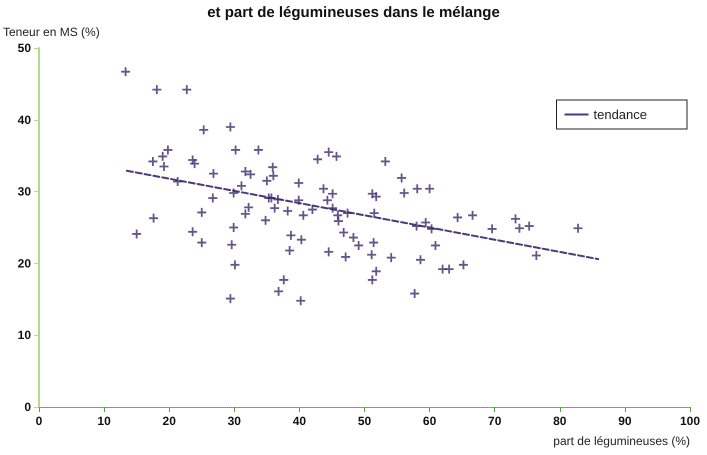  What do you see at coordinates (25, 335) in the screenshot?
I see `y-tick-label: 10` at bounding box center [25, 335].